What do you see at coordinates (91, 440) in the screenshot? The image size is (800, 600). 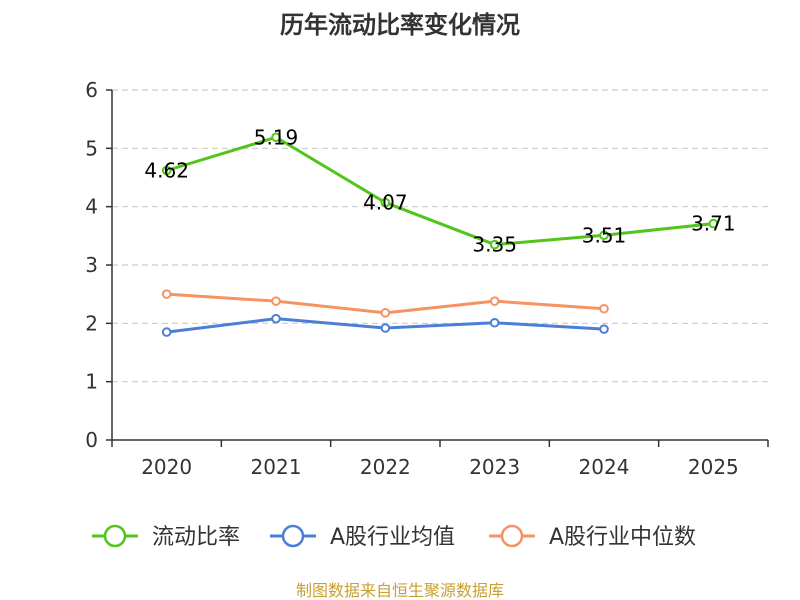 I see `y-tick-label: 0` at bounding box center [91, 440].